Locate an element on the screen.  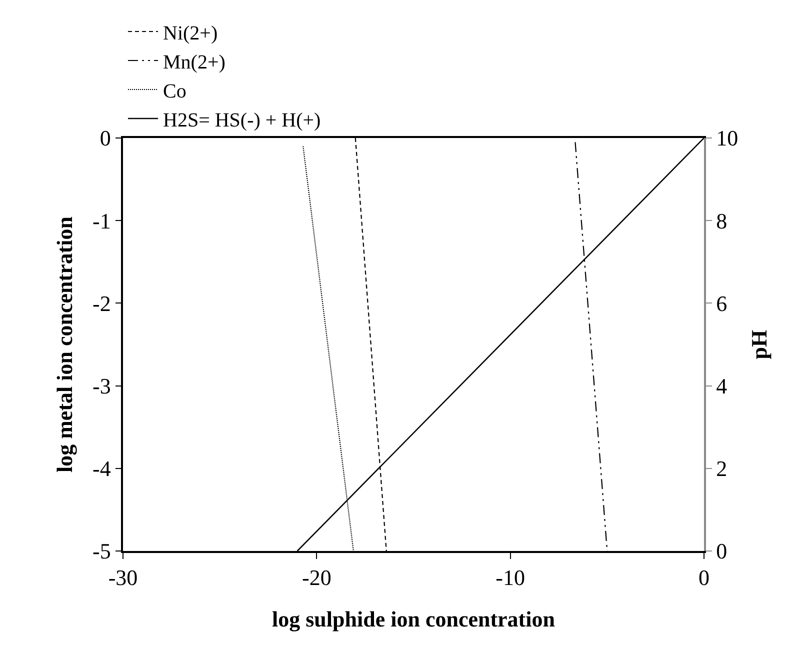
legend-label: H2S= HS(-) + H(+) is located at coordinates (242, 120).